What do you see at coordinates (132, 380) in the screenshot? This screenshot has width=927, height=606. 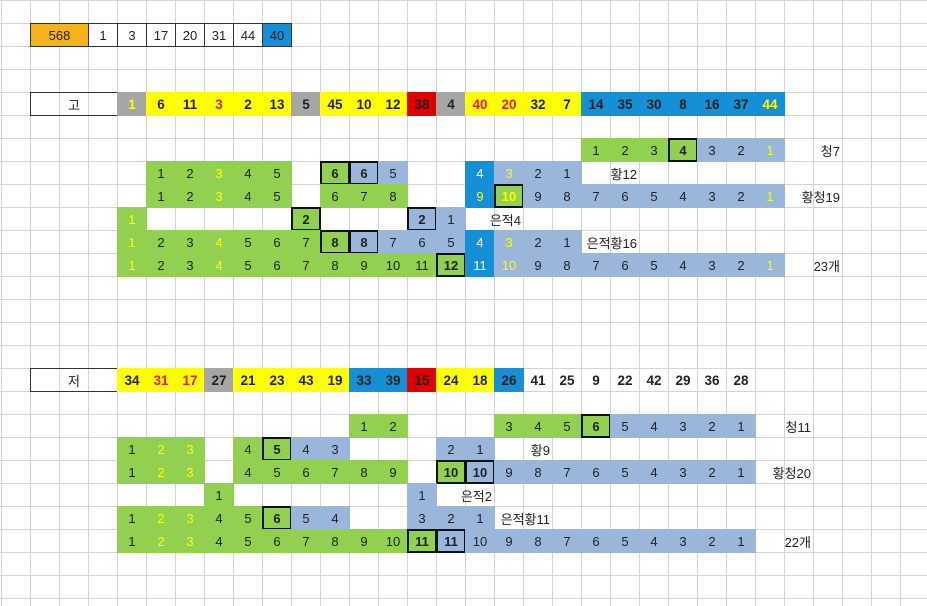 I see `jeo-number-cell: 34` at bounding box center [132, 380].